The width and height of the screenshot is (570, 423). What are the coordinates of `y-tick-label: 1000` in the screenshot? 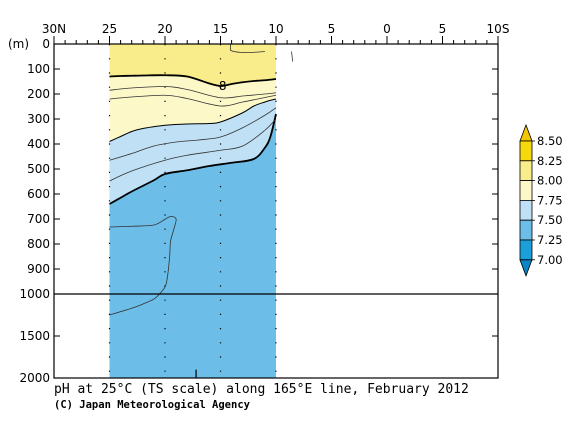 It's located at (34, 294).